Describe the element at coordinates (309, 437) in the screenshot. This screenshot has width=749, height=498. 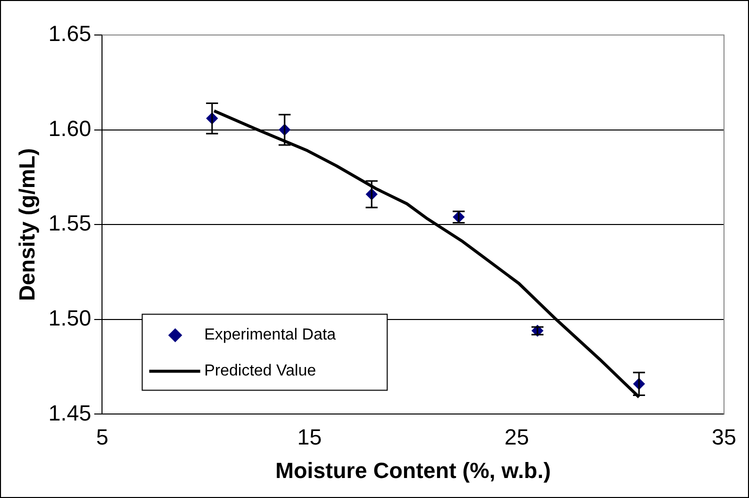
I see `x-tick-label: 15` at that location.